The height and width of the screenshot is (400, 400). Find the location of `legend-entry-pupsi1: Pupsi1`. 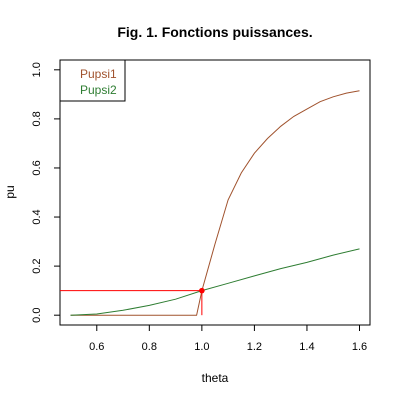

legend-entry-pupsi1: Pupsi1 is located at coordinates (98, 74).